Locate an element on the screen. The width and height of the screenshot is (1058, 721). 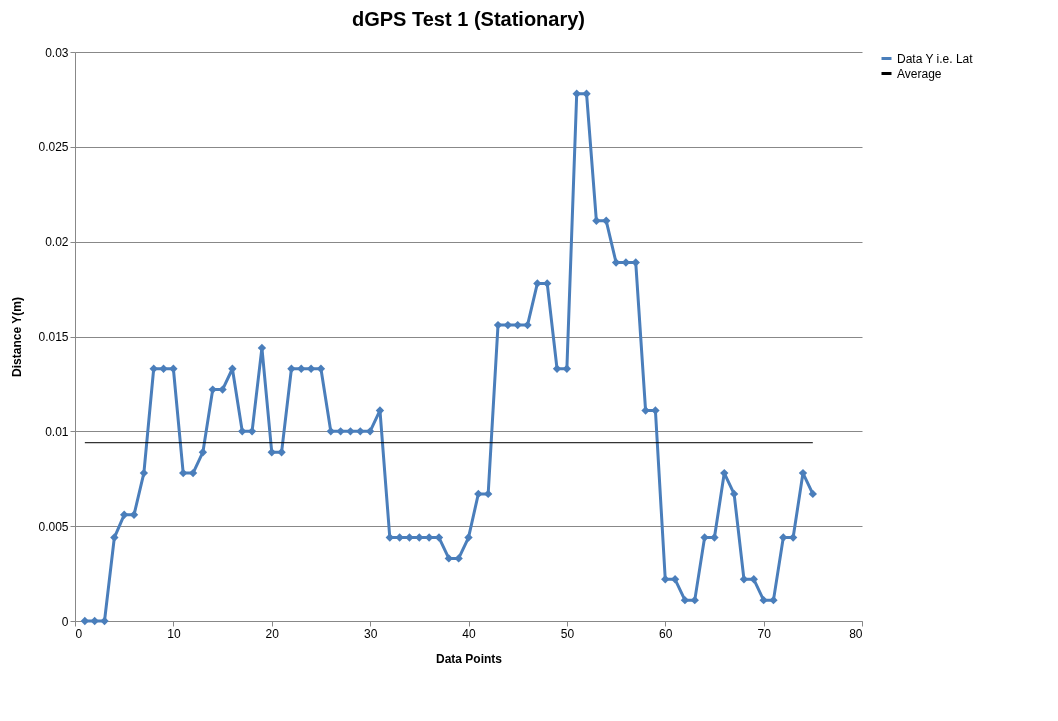
x-tick-label: 60 is located at coordinates (666, 633).